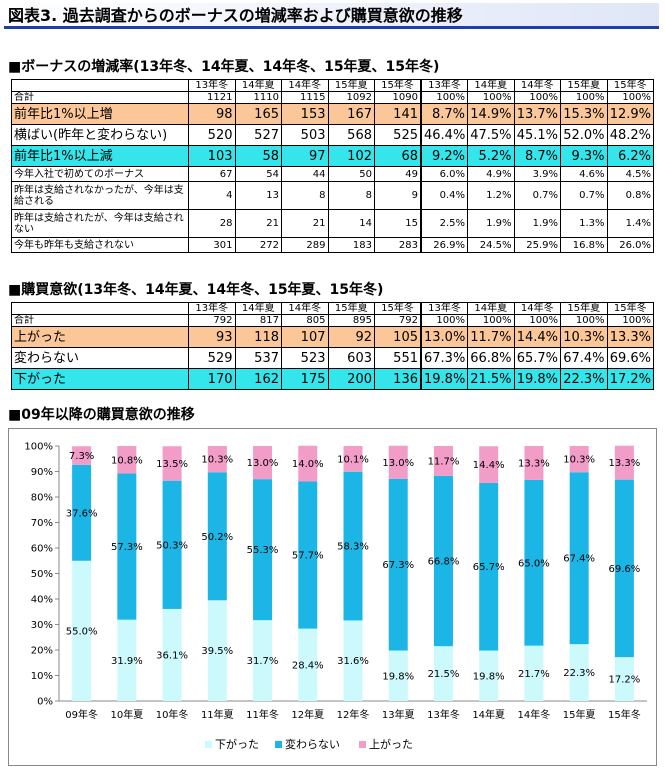 This screenshot has height=772, width=665. I want to click on x-tick-label: 11年冬, so click(262, 714).